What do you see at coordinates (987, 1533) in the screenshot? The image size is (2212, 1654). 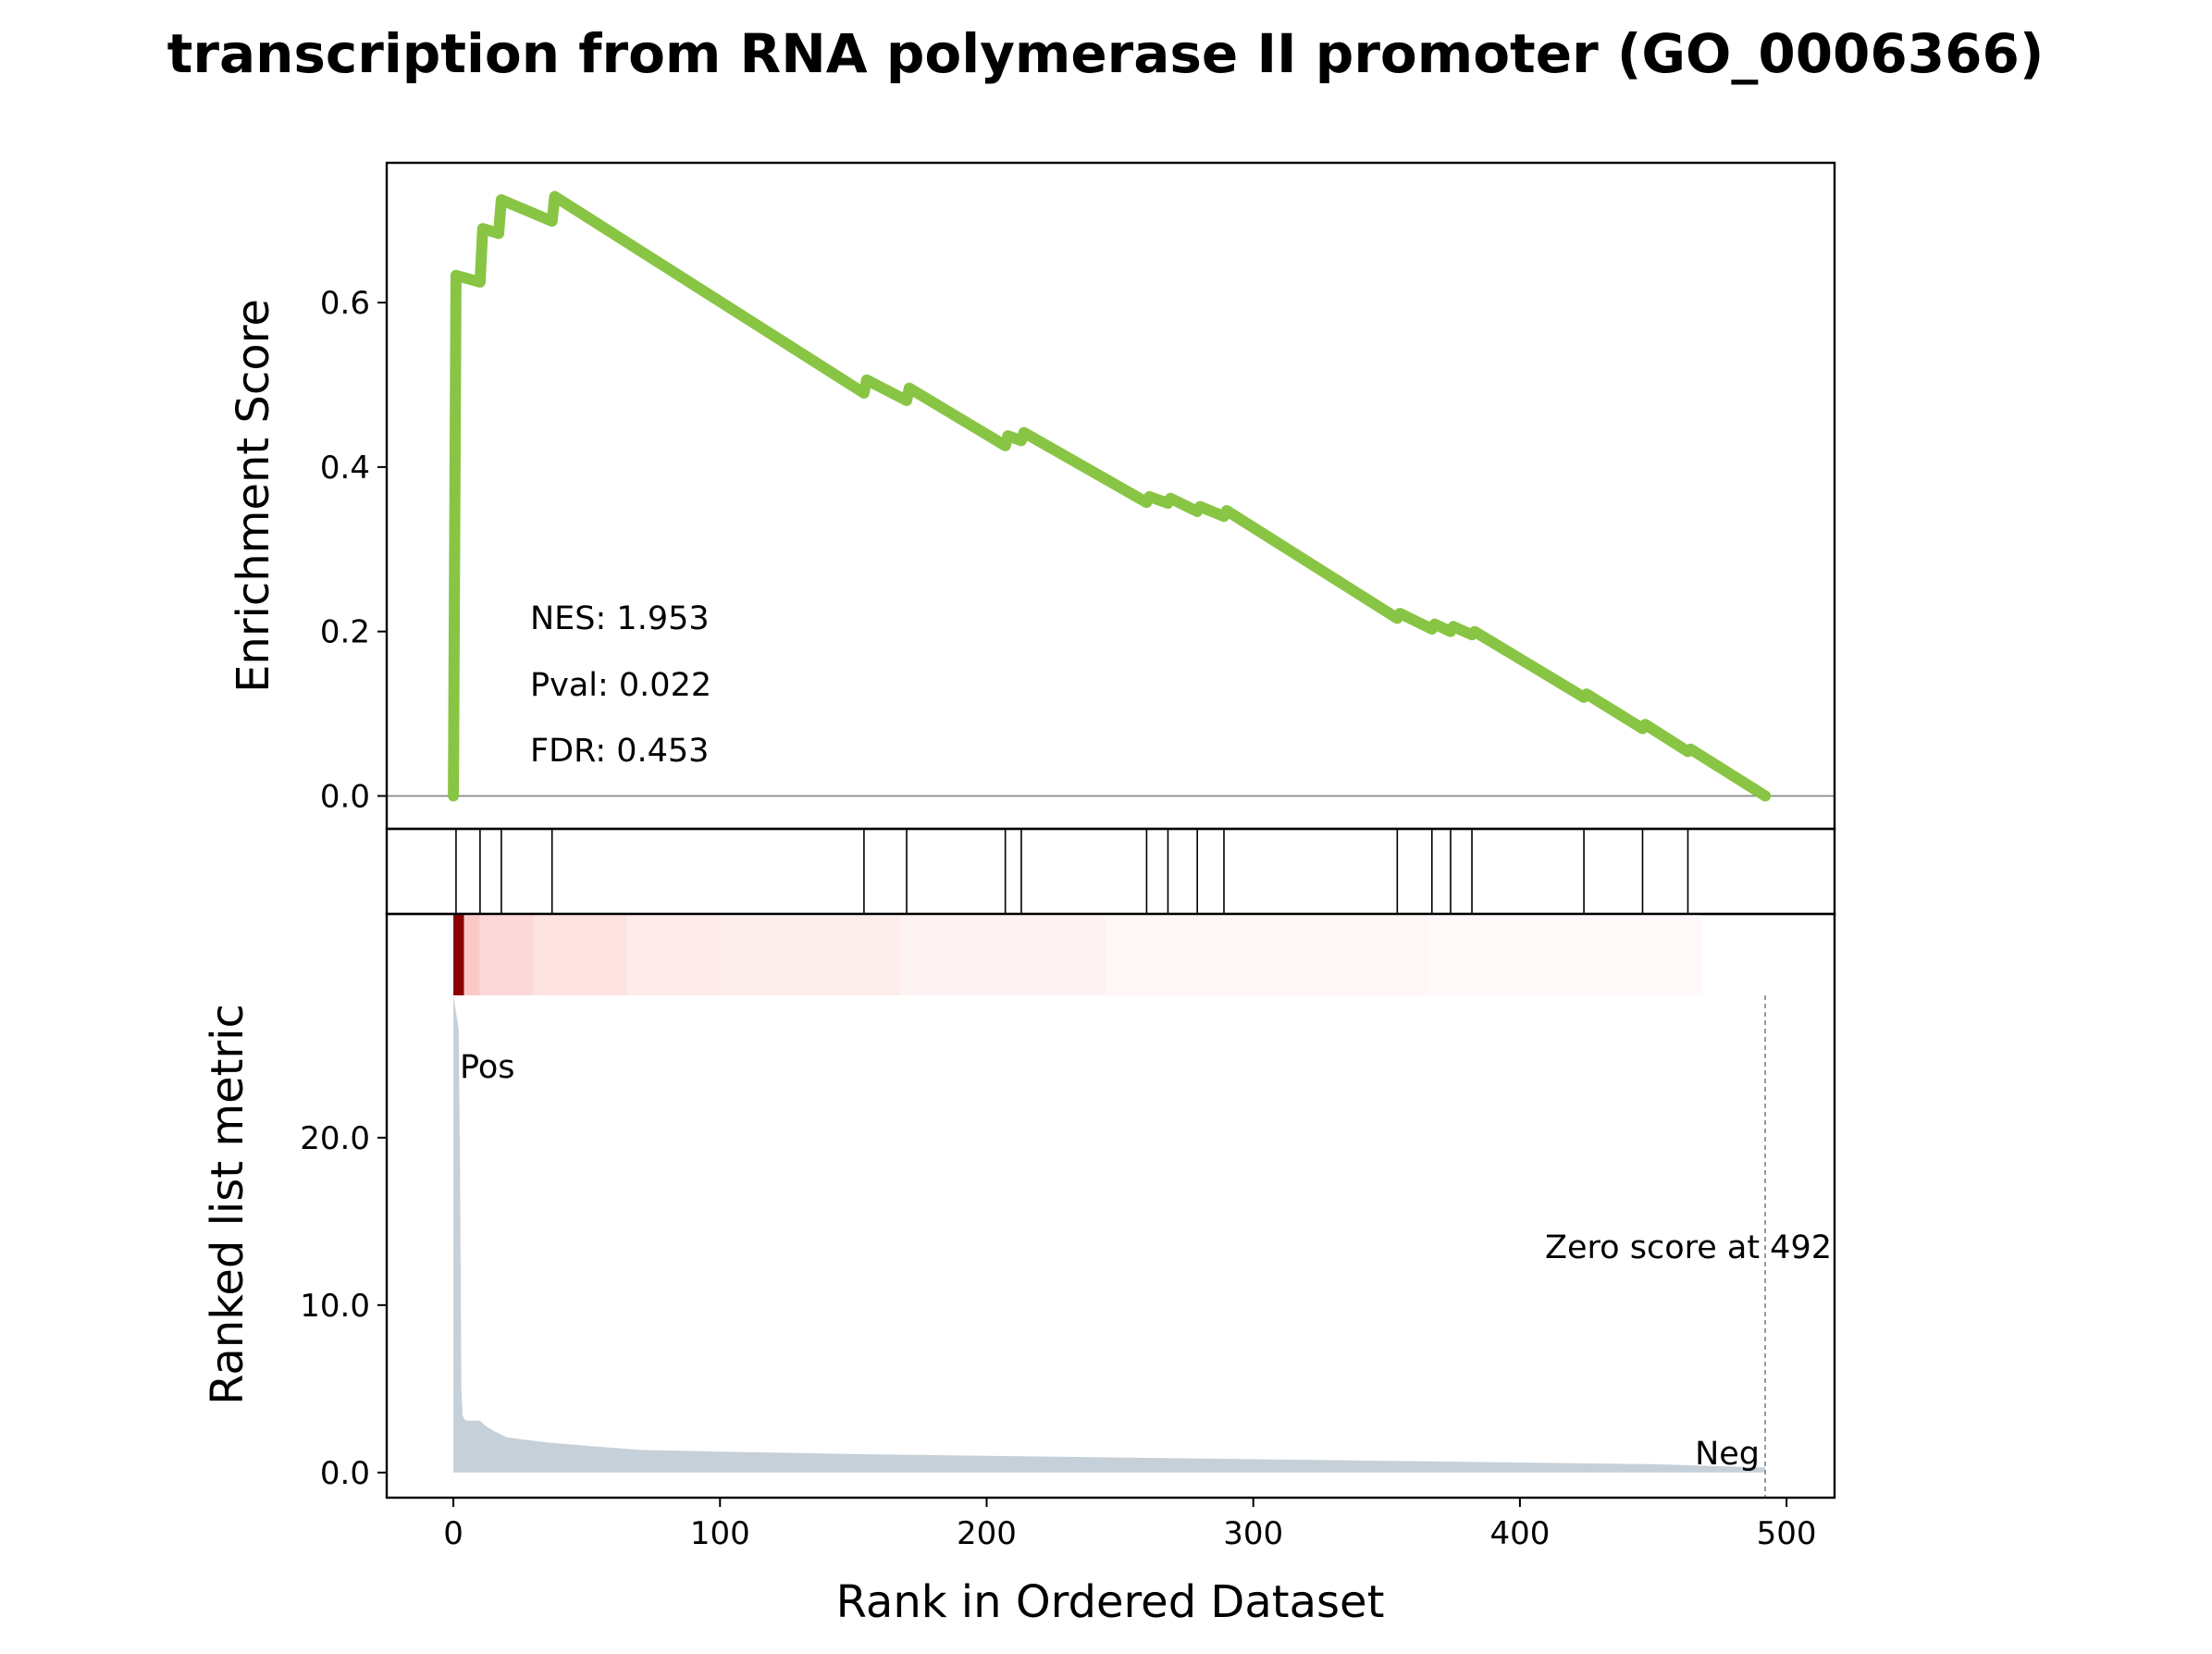 I see `x-tick-label: 200` at bounding box center [987, 1533].